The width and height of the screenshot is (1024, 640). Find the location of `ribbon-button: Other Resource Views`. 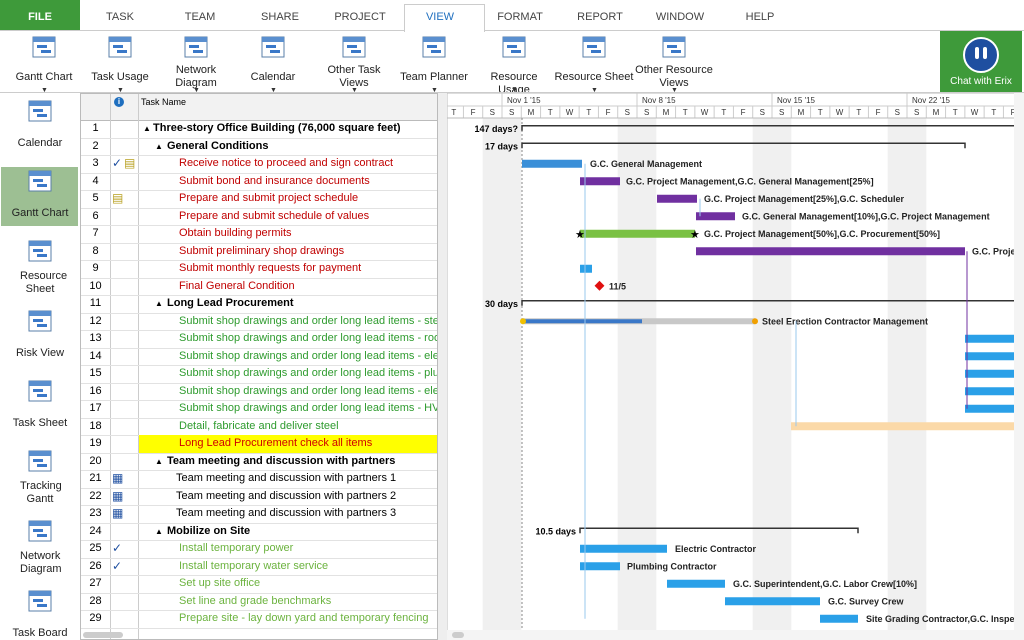

ribbon-button: Other Resource Views is located at coordinates (674, 76).